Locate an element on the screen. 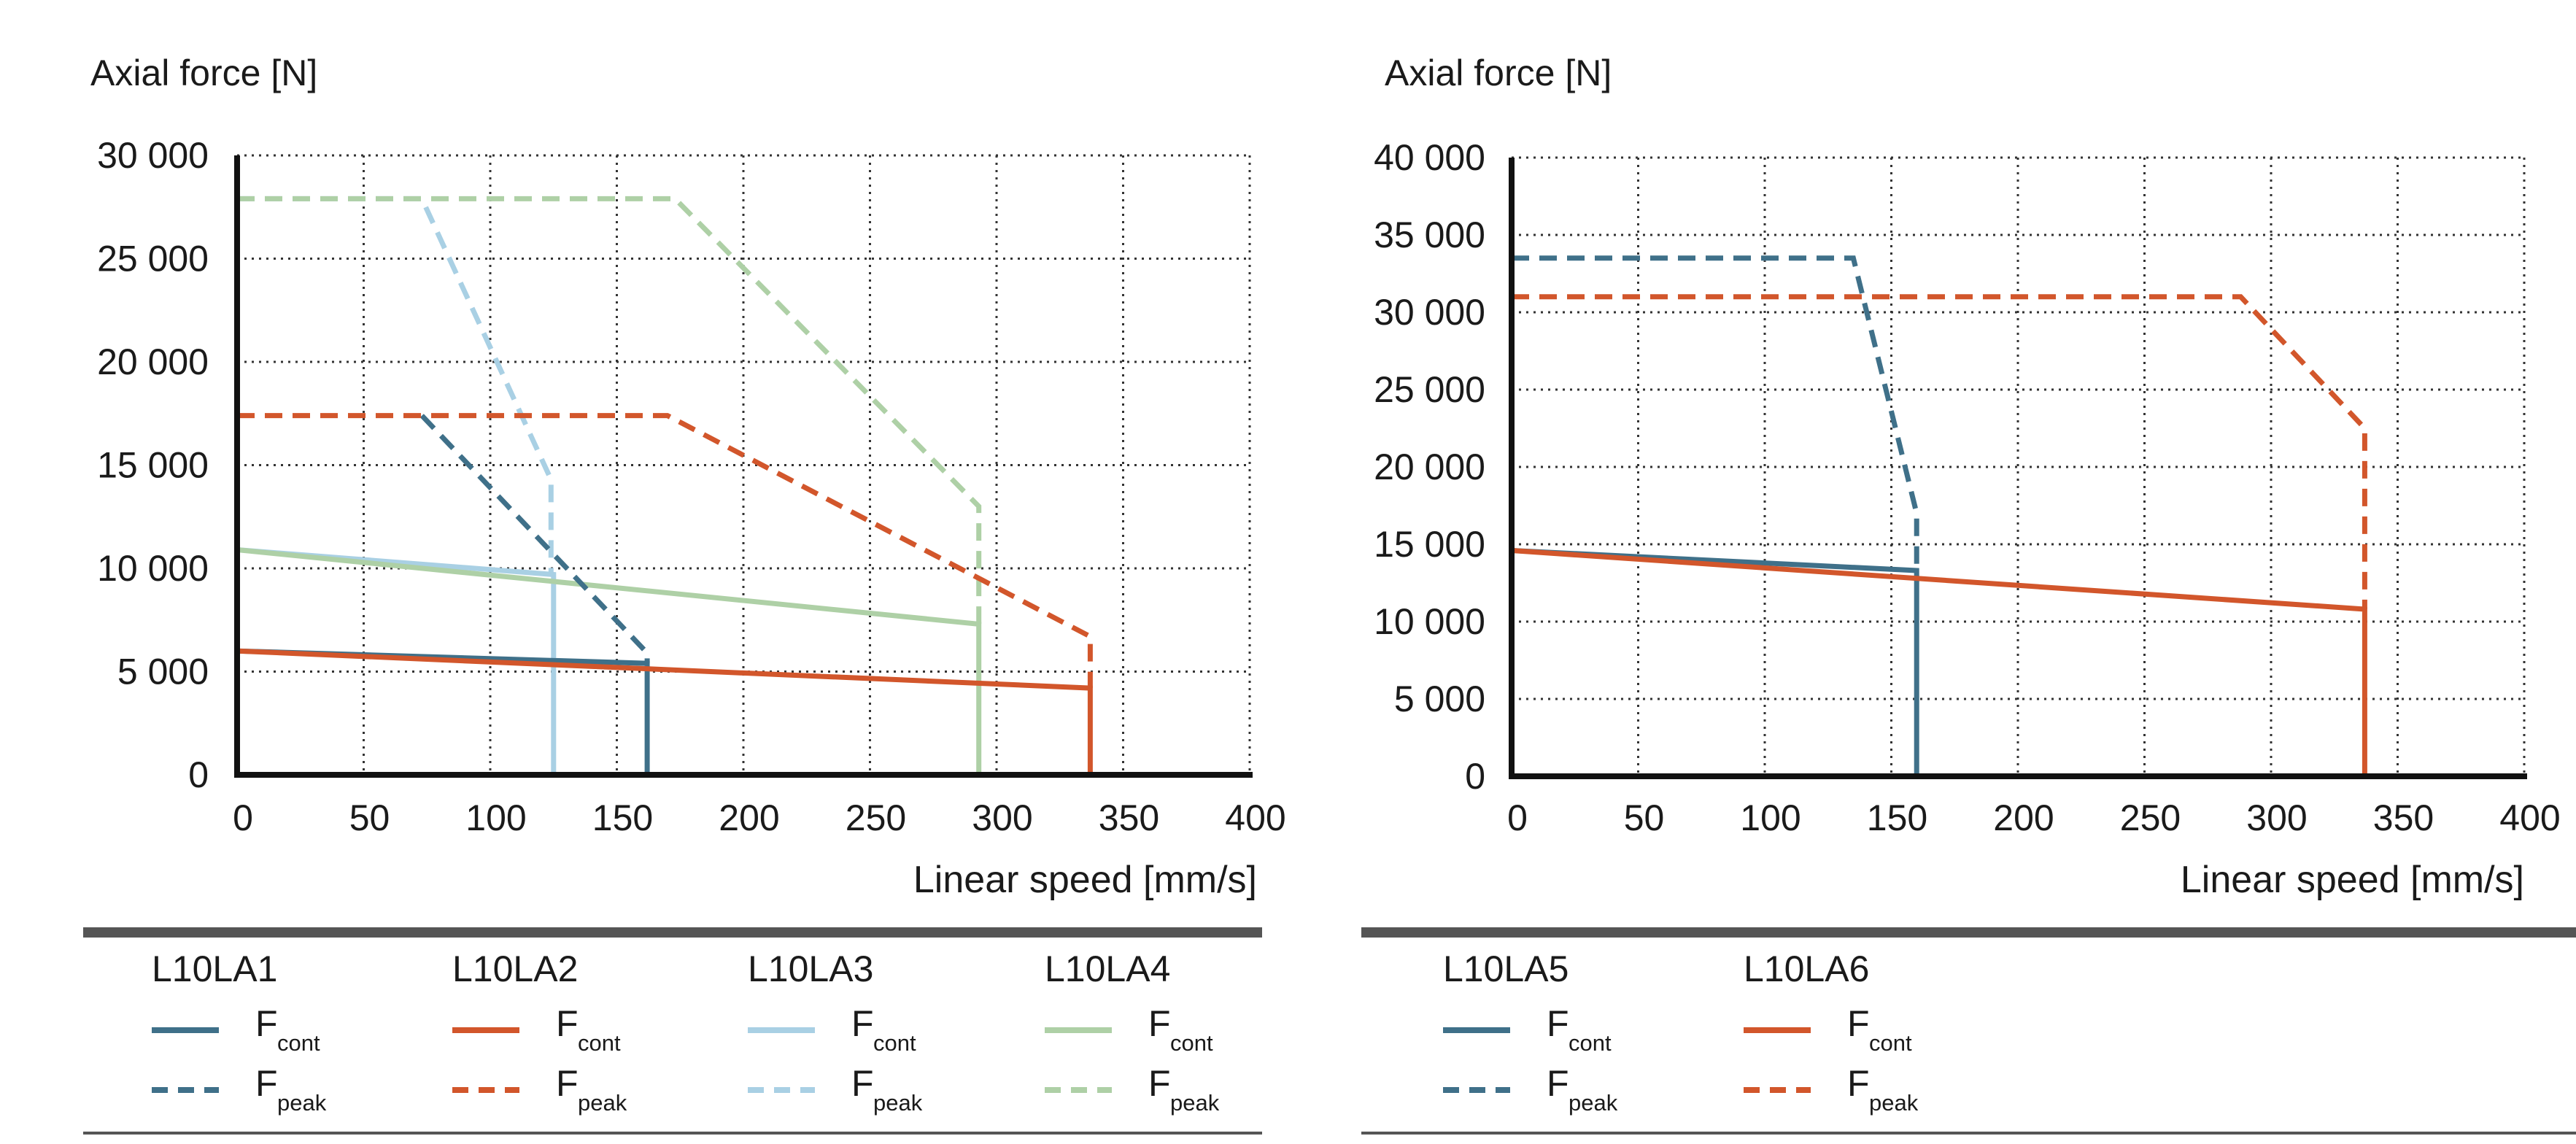 Image resolution: width=2576 pixels, height=1144 pixels. l10la6-fcont-line is located at coordinates (1939, 662).